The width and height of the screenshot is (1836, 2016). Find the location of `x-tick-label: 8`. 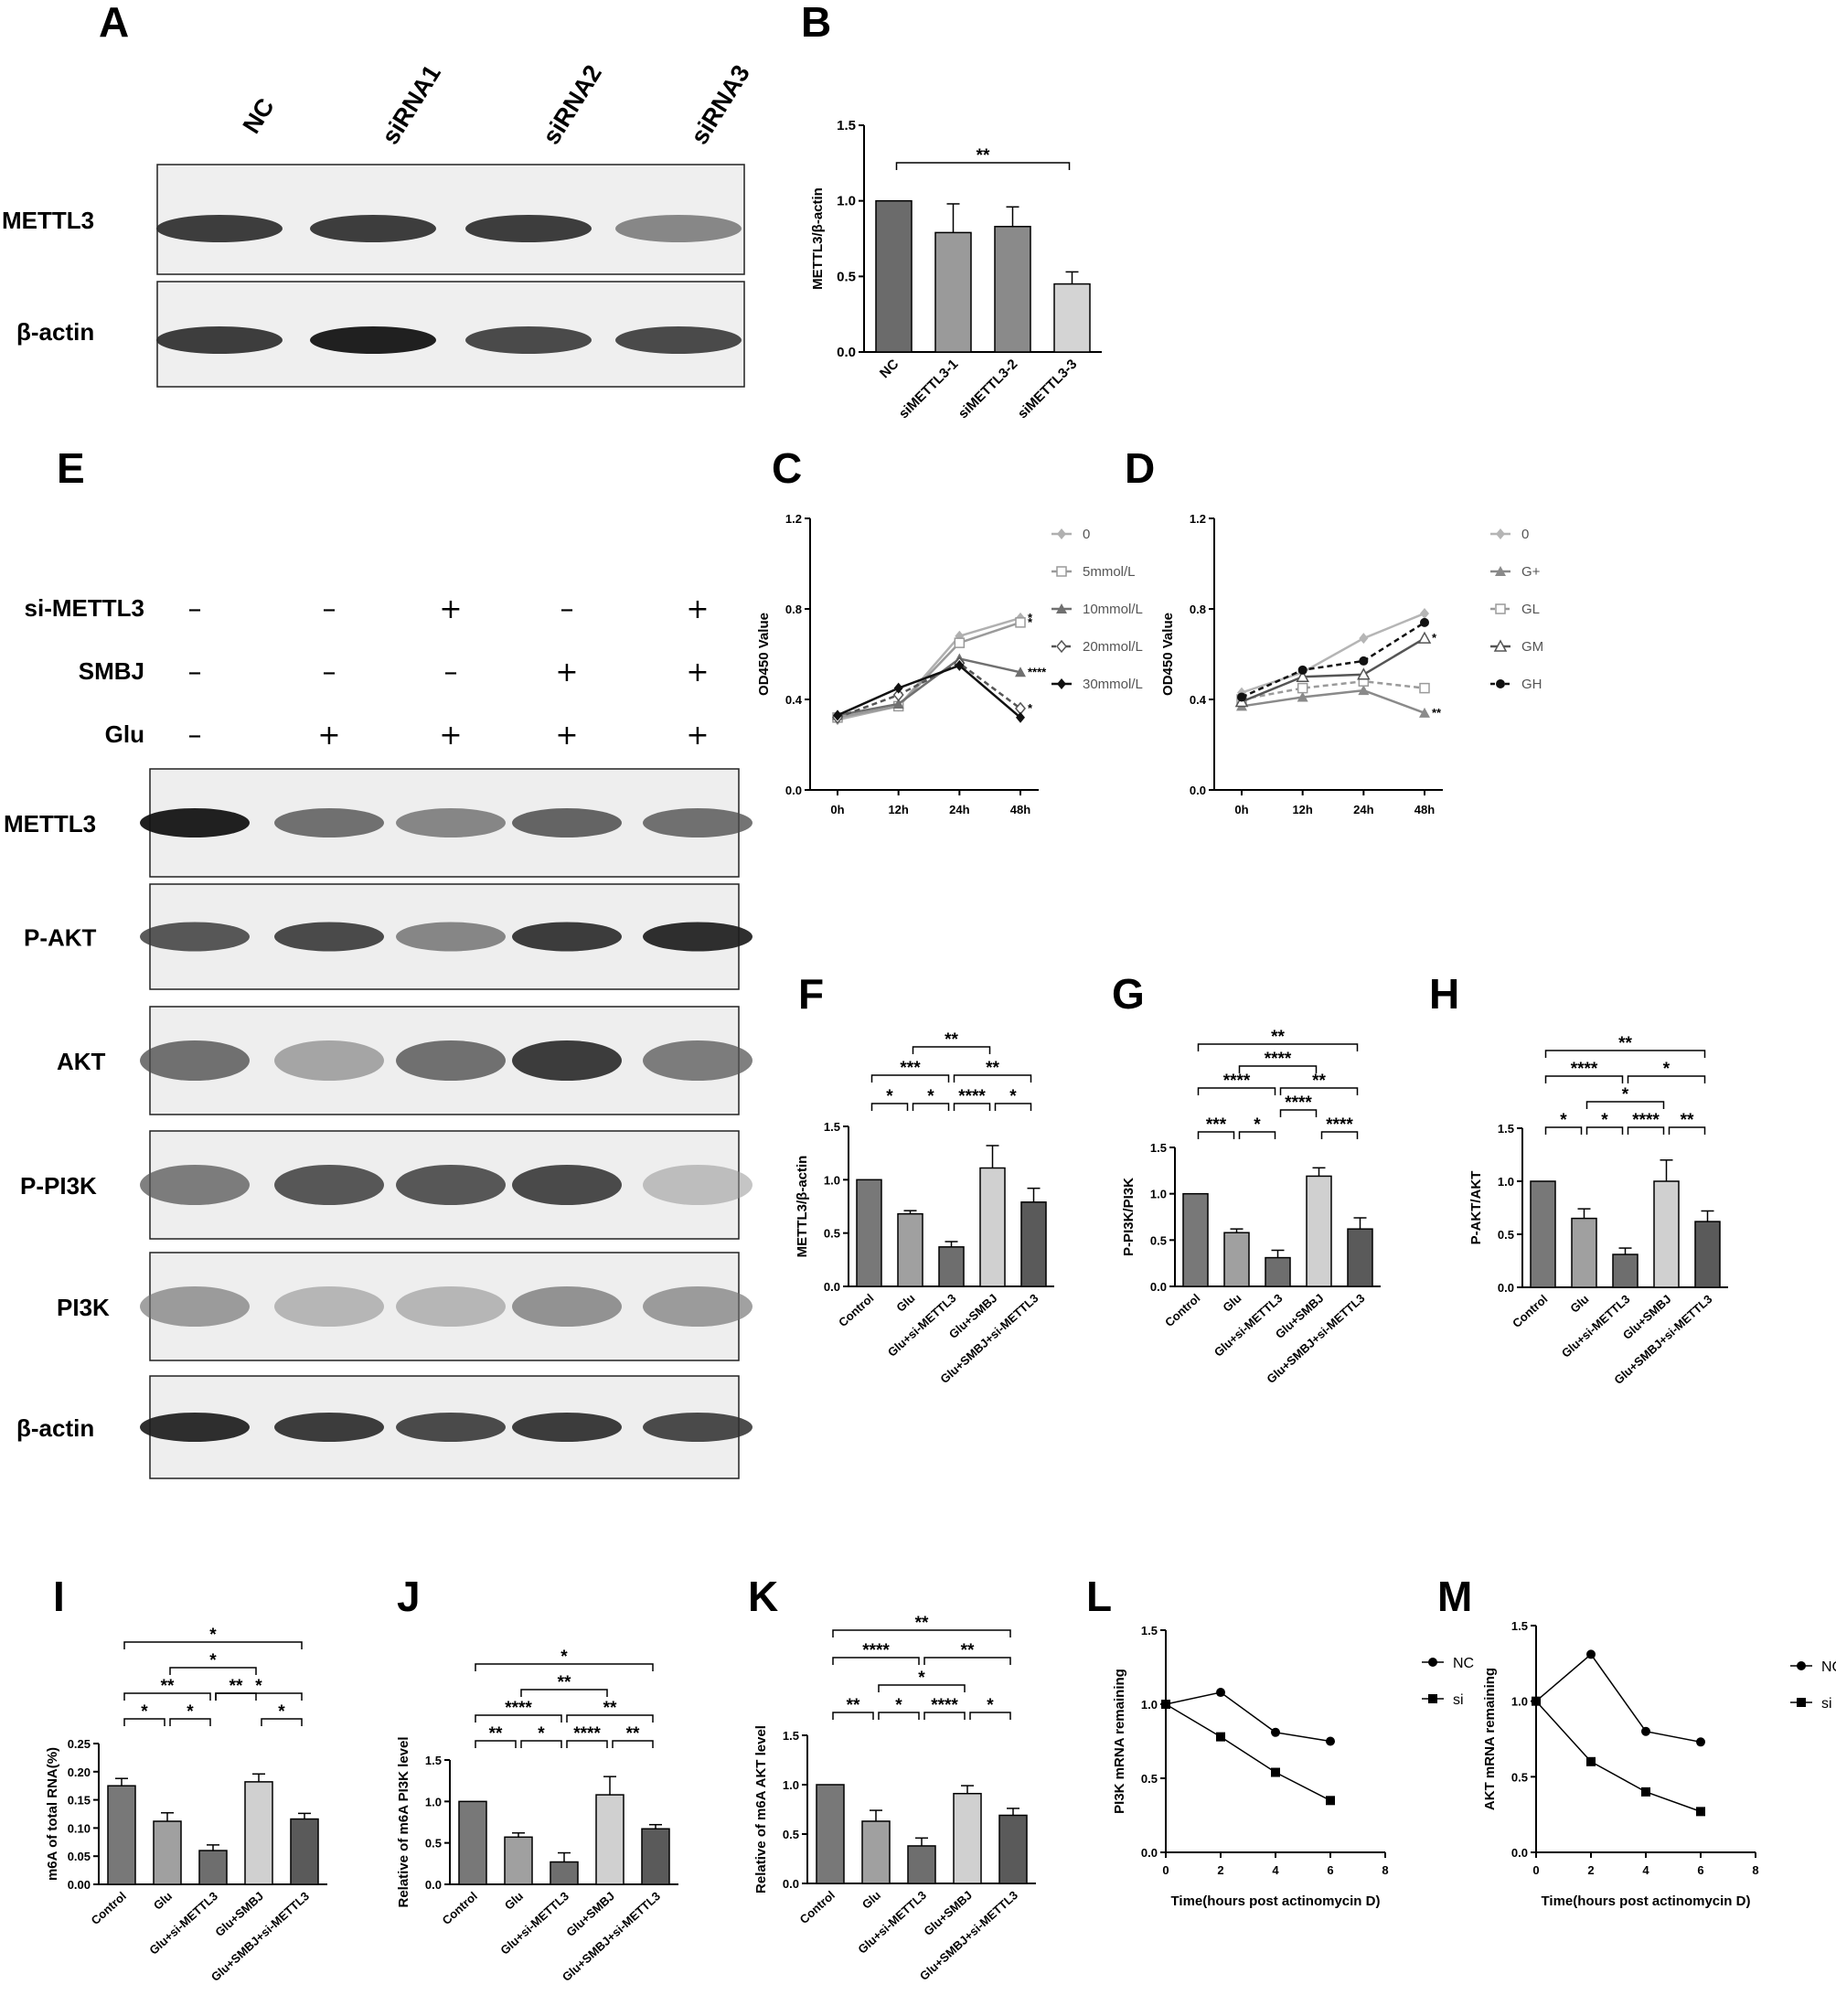

x-tick-label: 8 is located at coordinates (1755, 1870).